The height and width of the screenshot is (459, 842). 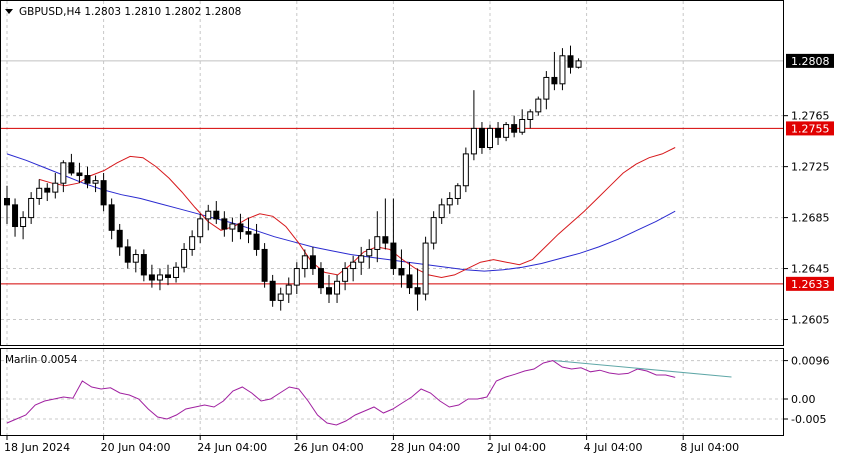 I want to click on chart-header: GBPUSD,H4 1.2803 1.2810 1.2802 1.2808, so click(x=130, y=12).